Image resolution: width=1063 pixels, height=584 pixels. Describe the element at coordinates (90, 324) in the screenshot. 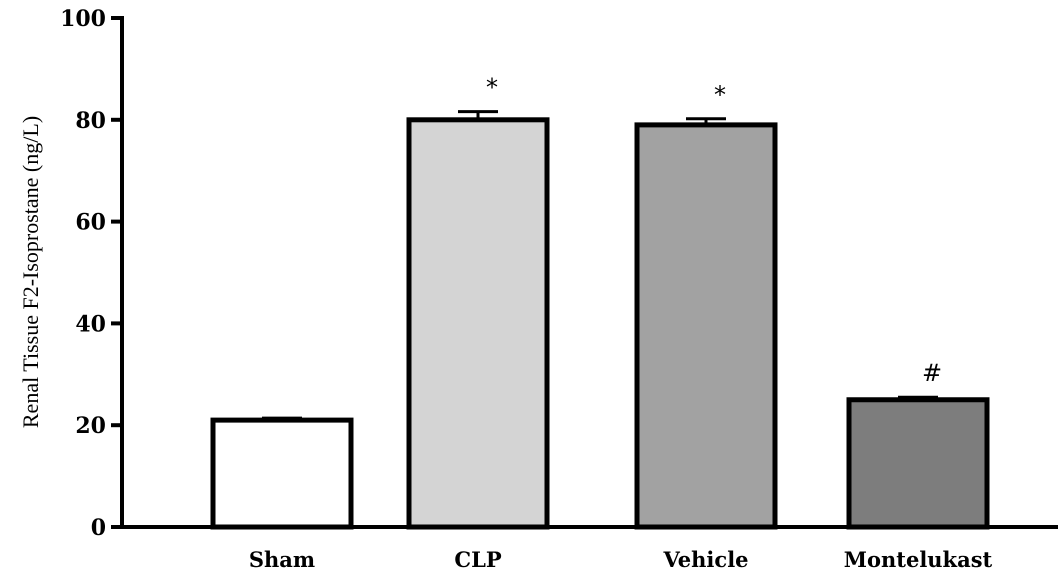

I see `y-tick-label: 40` at that location.